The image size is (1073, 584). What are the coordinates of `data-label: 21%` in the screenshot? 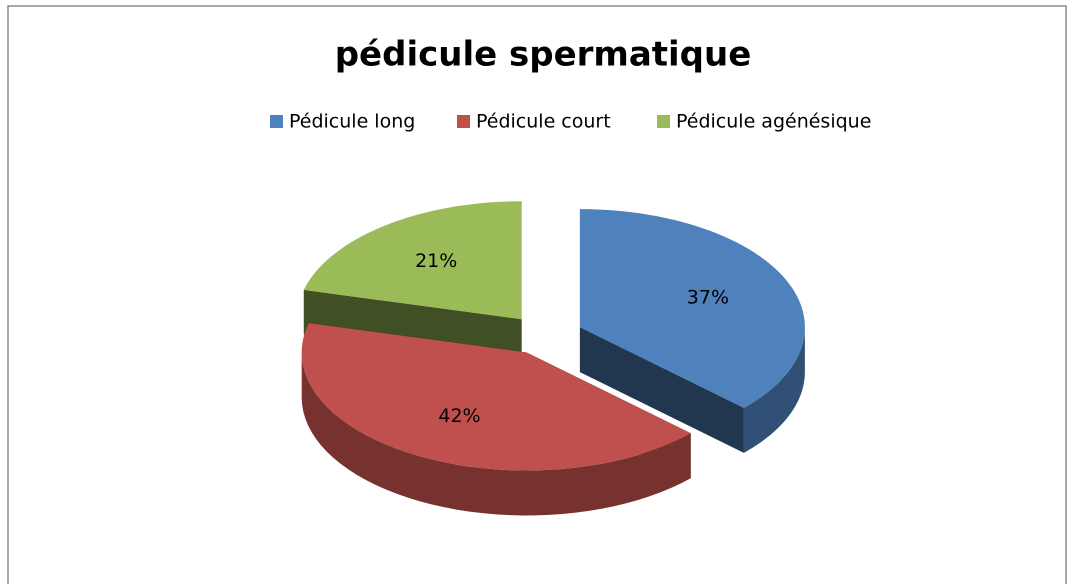 It's located at (436, 261).